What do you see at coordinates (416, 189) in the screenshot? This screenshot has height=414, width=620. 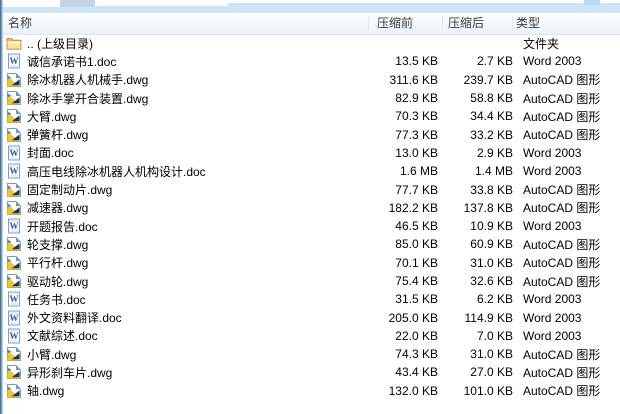 I see `file-size-before: 77.7 KB` at bounding box center [416, 189].